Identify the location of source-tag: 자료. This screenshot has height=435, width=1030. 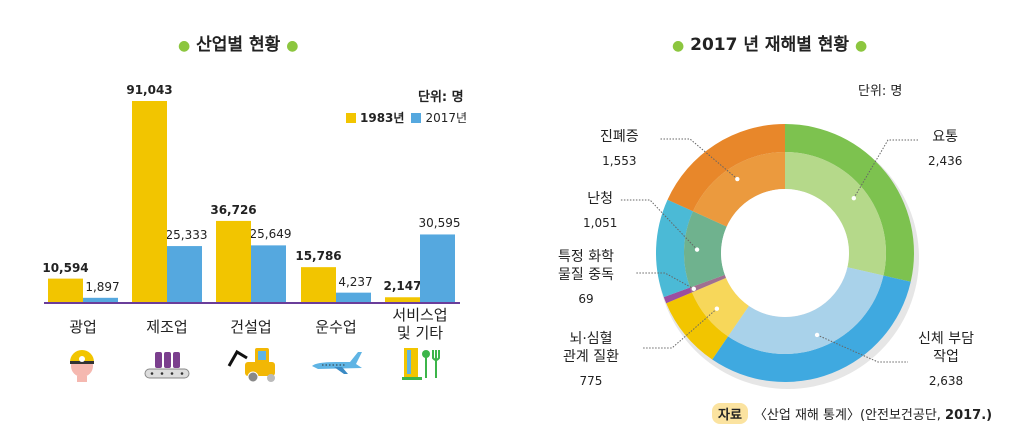
(730, 413).